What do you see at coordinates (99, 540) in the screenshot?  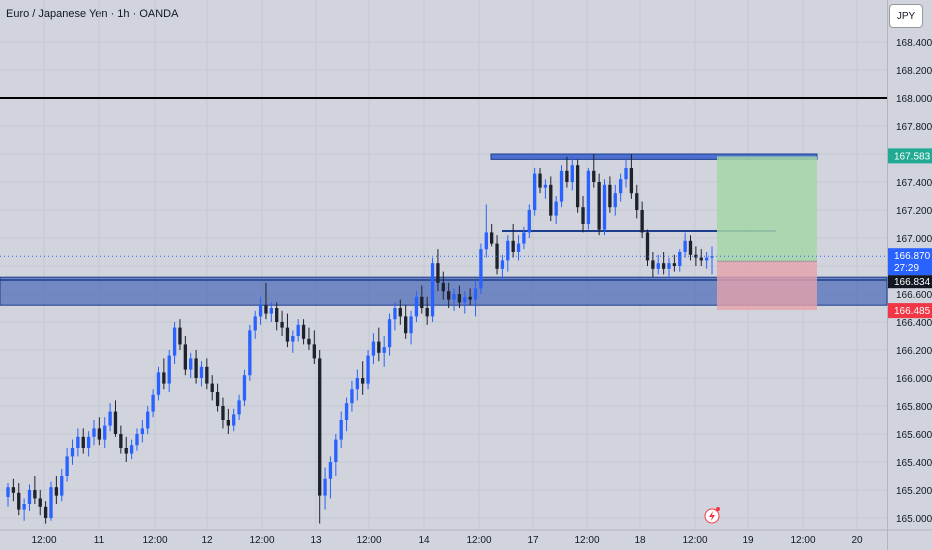 I see `x-tick-label: 11` at bounding box center [99, 540].